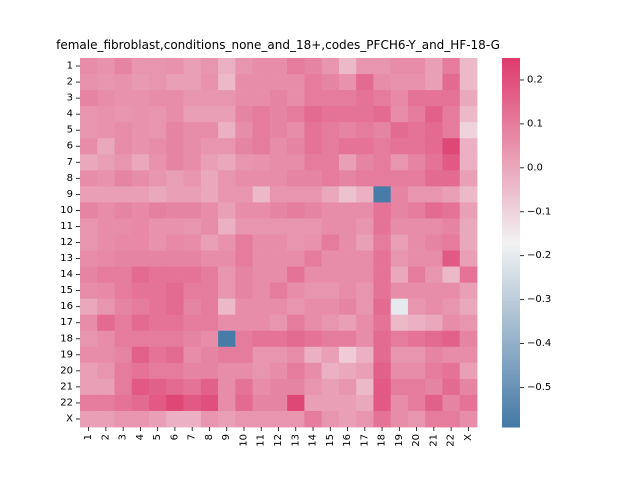  What do you see at coordinates (399, 440) in the screenshot?
I see `x-tick-label: 19` at bounding box center [399, 440].